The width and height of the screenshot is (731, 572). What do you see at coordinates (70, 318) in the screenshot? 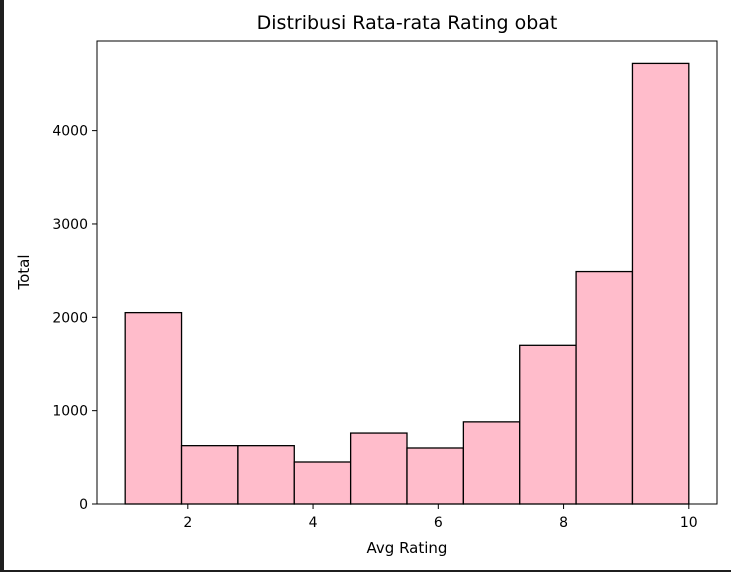
I see `y-tick-label-3: 2000` at bounding box center [70, 318].